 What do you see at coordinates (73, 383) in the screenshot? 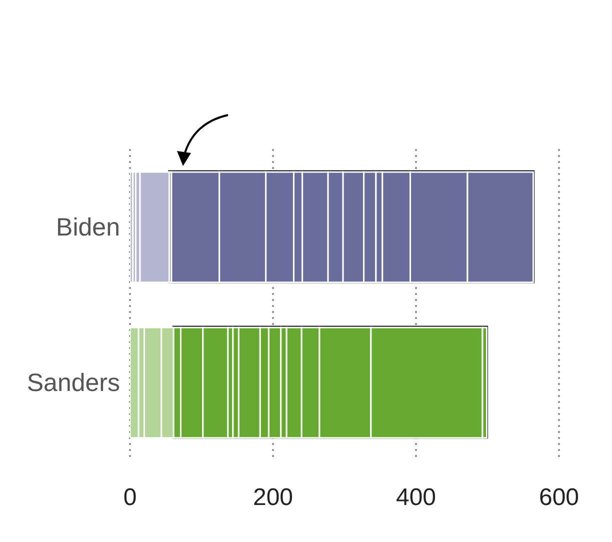
I see `y-tick-label: Sanders` at bounding box center [73, 383].